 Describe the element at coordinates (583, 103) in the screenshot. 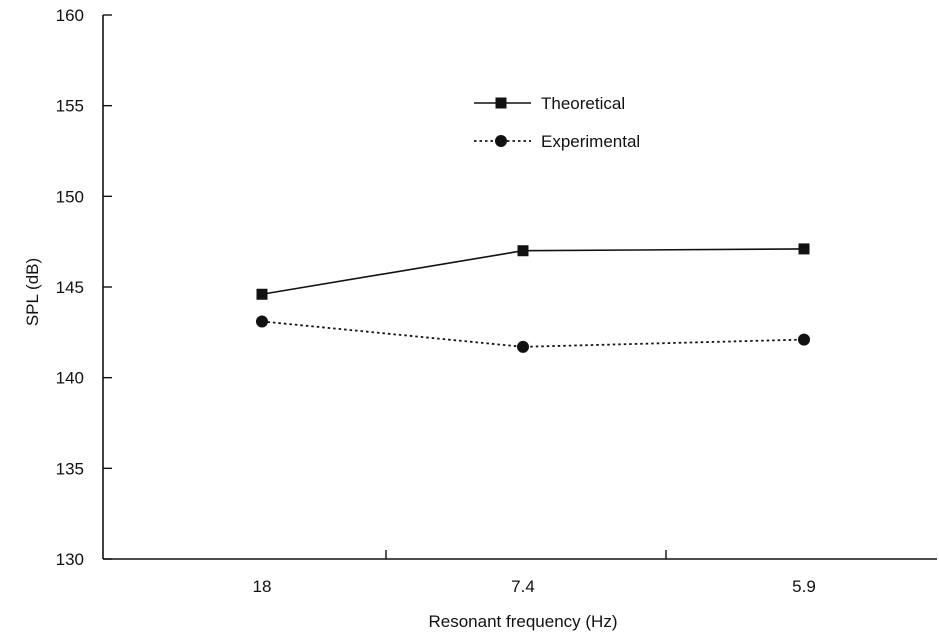

I see `legend-label-theoretical: Theoretical` at that location.